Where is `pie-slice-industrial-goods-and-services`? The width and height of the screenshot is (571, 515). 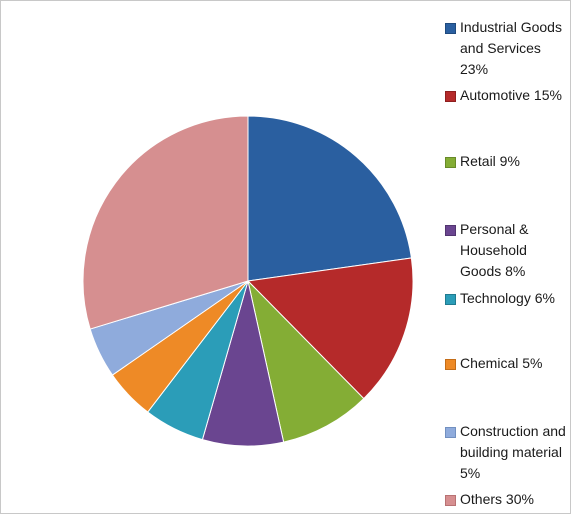 pie-slice-industrial-goods-and-services is located at coordinates (329, 198).